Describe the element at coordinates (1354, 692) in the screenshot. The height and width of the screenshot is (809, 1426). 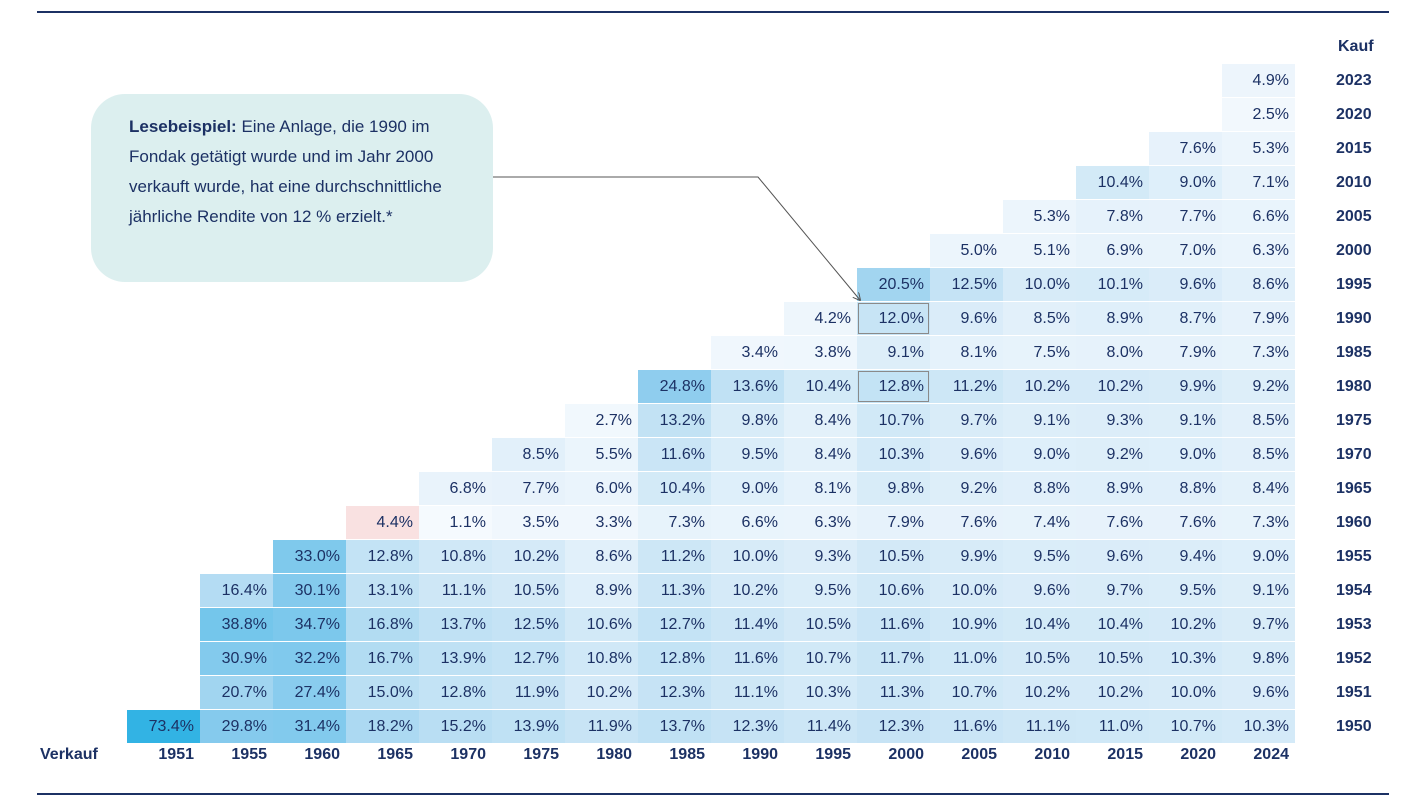
I see `row-label-1951: 1951` at that location.